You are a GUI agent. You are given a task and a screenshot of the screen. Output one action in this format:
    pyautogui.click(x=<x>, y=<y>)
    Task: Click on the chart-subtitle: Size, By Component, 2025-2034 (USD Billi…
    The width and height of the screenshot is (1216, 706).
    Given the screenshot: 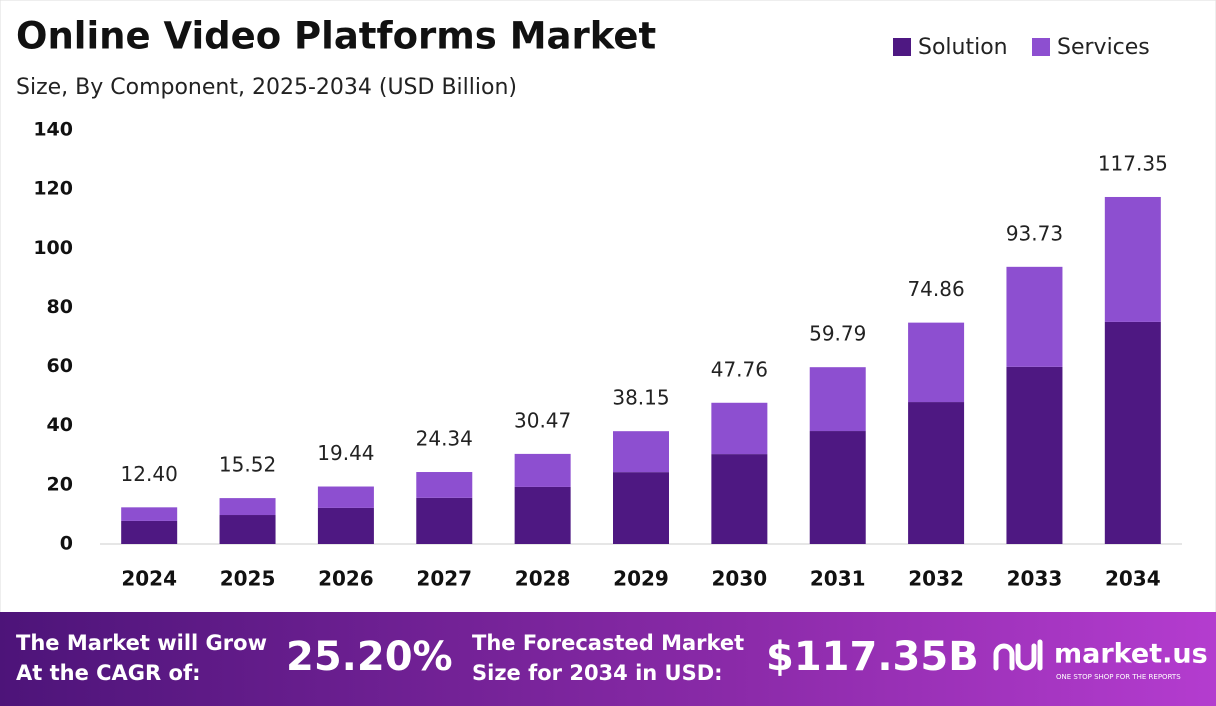 What is the action you would take?
    pyautogui.click(x=266, y=87)
    